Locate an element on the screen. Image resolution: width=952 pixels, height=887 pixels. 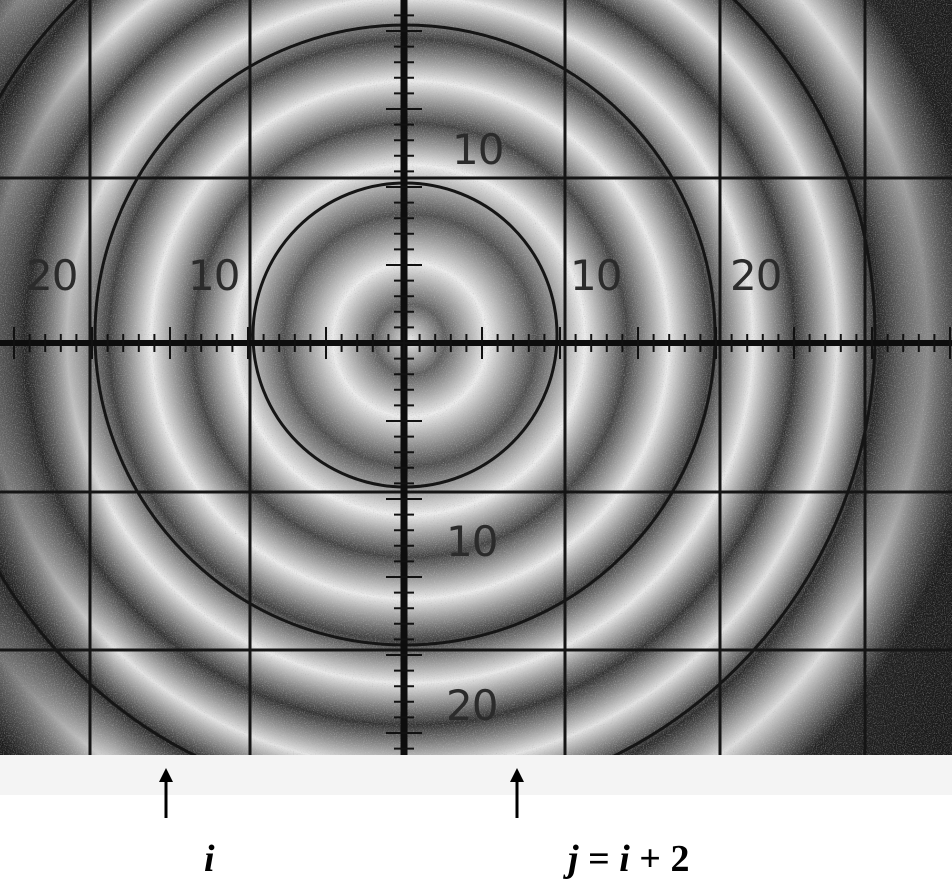
scale-label-bottom-10: 10 is located at coordinates (471, 541).